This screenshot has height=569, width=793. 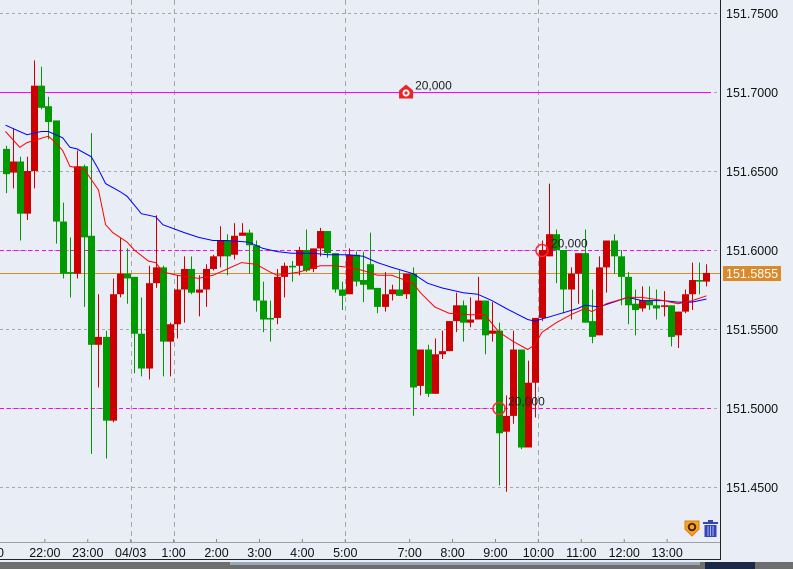 I want to click on x-tick-label: 7:00, so click(x=409, y=553).